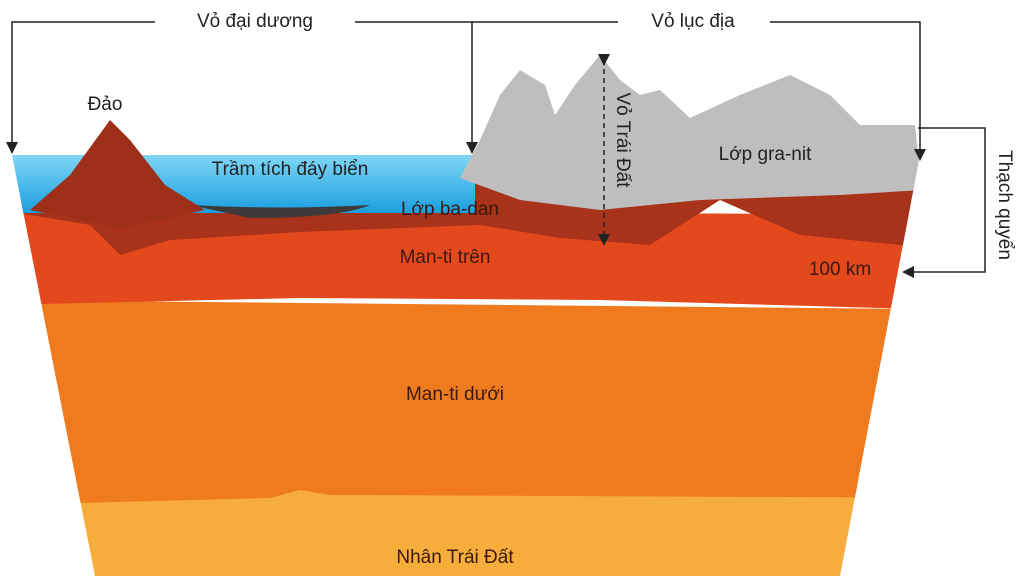  Describe the element at coordinates (255, 21) in the screenshot. I see `label: Vỏ đại dương` at that location.